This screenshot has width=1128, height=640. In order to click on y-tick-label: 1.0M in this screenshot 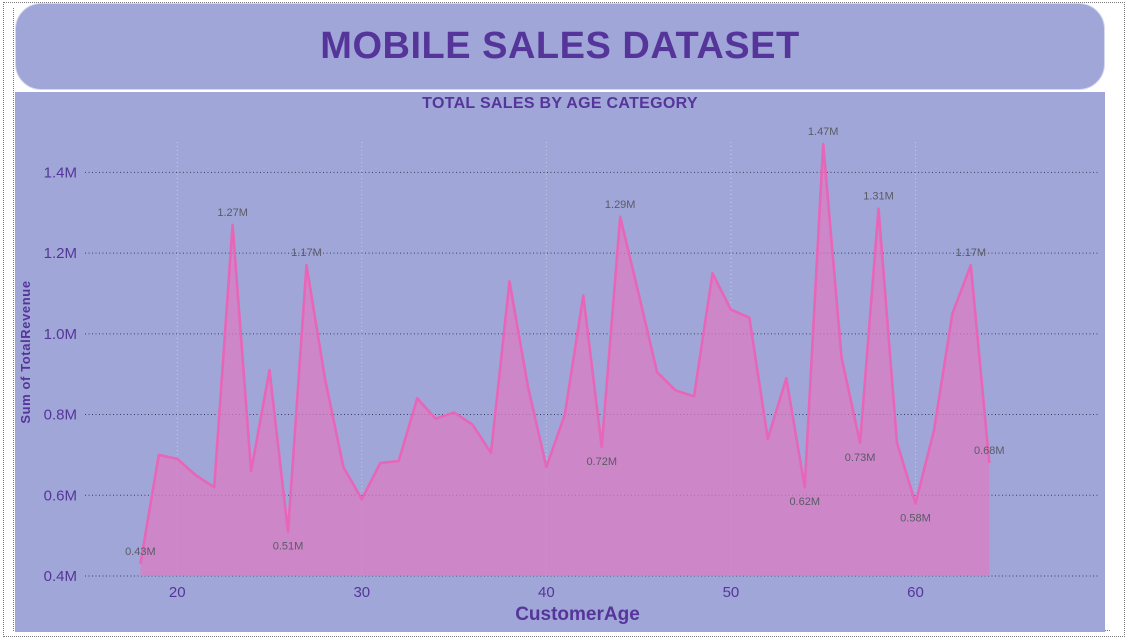, I will do `click(60, 334)`.